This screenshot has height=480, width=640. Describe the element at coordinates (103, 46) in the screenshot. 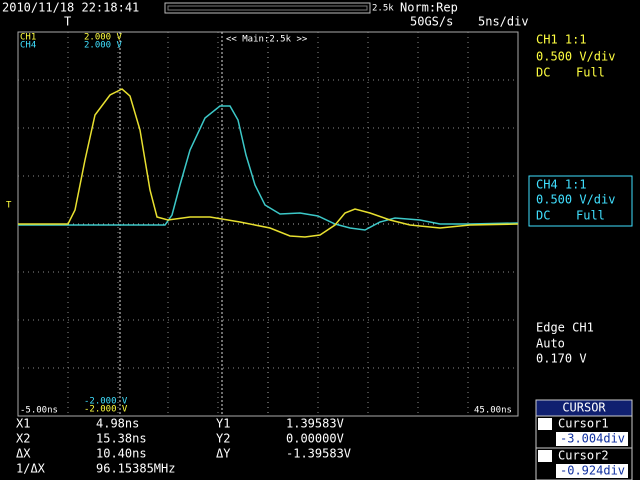

I see `ch4-volts: 2.000 V` at that location.